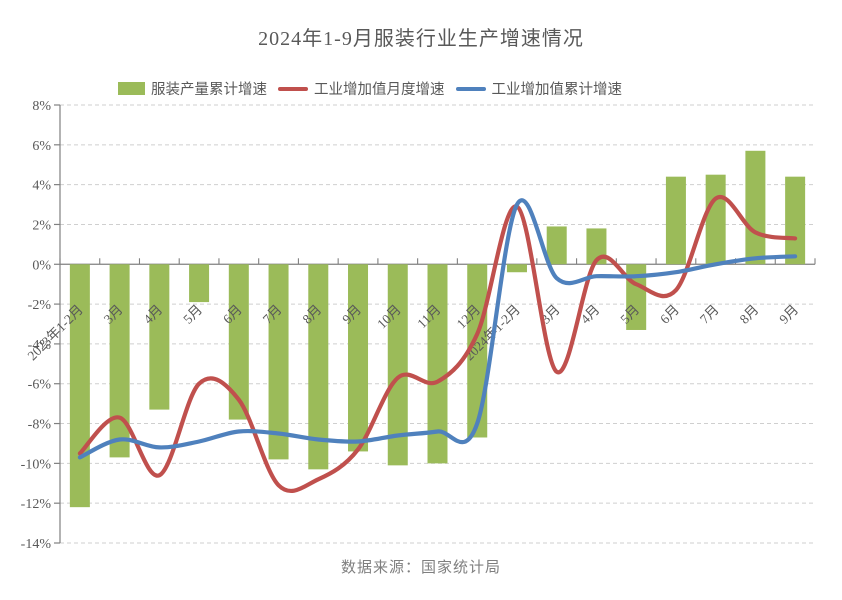  I want to click on x-axis-label: 6月, so click(669, 314).